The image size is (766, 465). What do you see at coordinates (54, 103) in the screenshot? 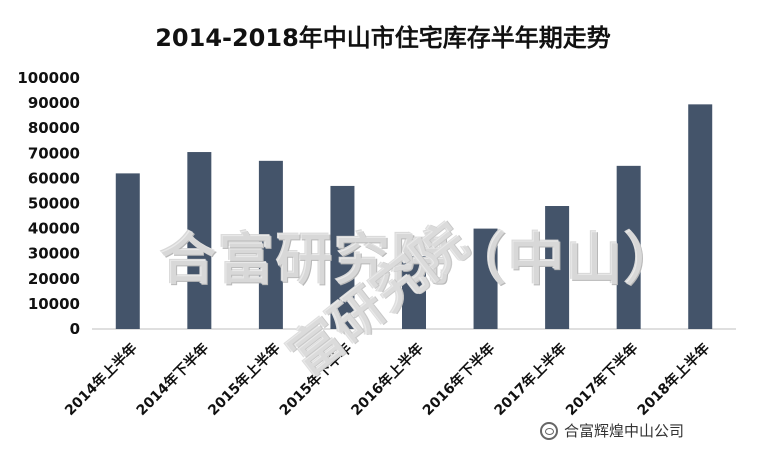
I see `y-tick-label: 90000` at bounding box center [54, 103].